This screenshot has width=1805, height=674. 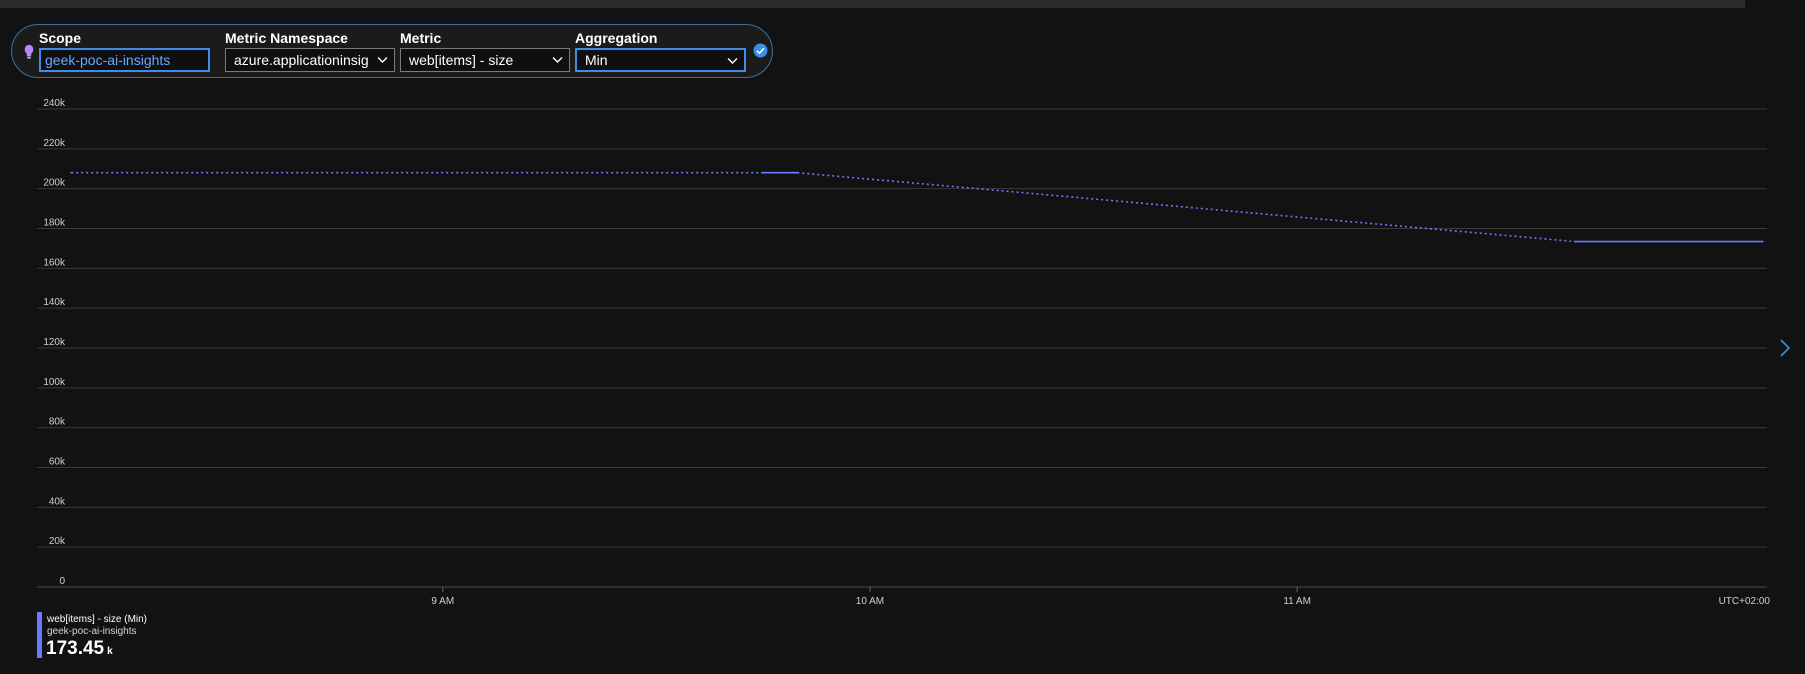 I want to click on x-tick-label: 9 AM, so click(x=442, y=601).